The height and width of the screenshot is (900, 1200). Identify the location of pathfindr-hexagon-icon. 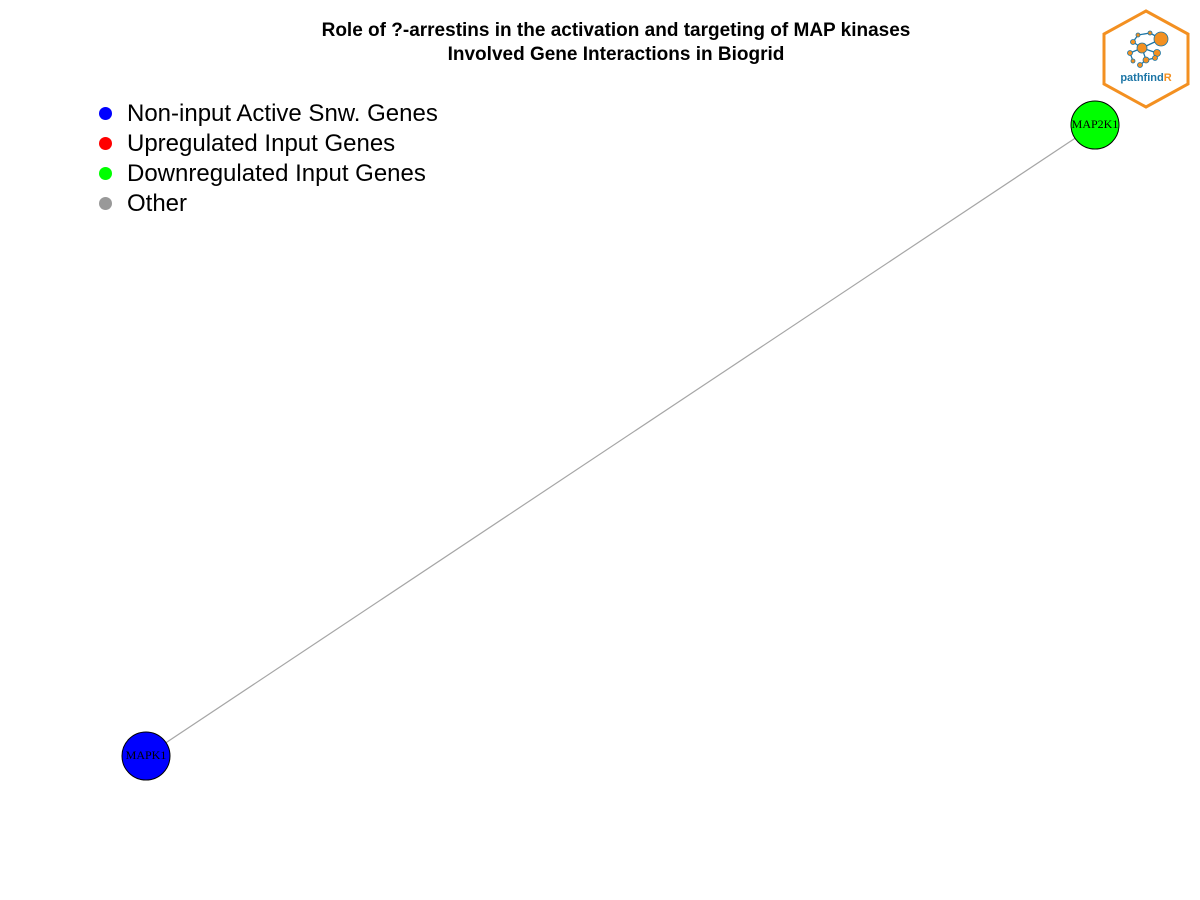
(1146, 59).